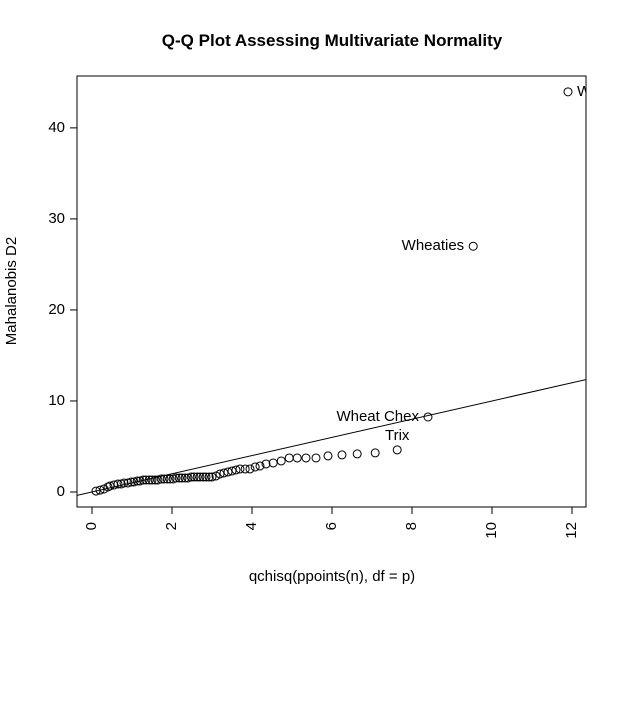 This screenshot has height=705, width=626. Describe the element at coordinates (331, 526) in the screenshot. I see `x-tick-label: 6` at that location.